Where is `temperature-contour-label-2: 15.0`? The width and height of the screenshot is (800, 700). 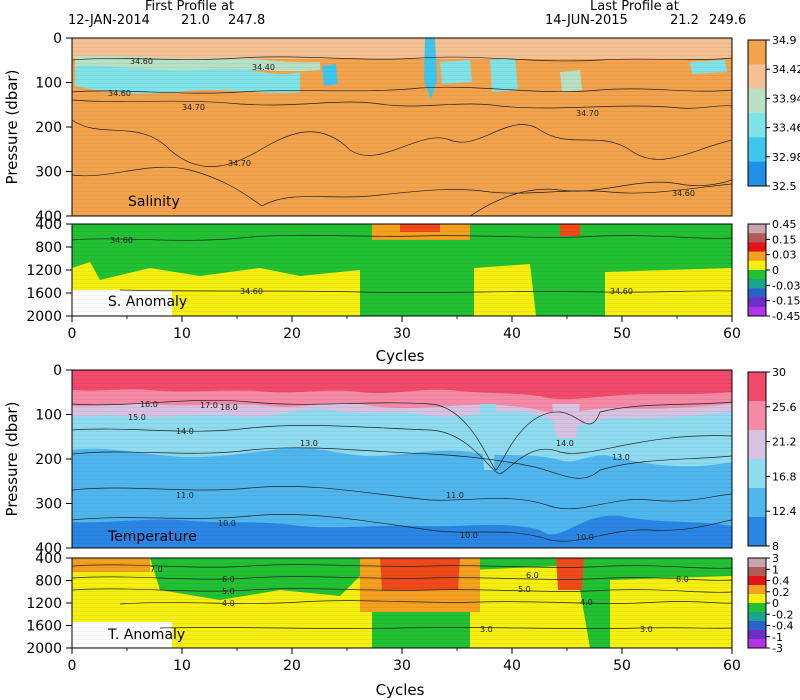 temperature-contour-label-2: 15.0 is located at coordinates (137, 417).